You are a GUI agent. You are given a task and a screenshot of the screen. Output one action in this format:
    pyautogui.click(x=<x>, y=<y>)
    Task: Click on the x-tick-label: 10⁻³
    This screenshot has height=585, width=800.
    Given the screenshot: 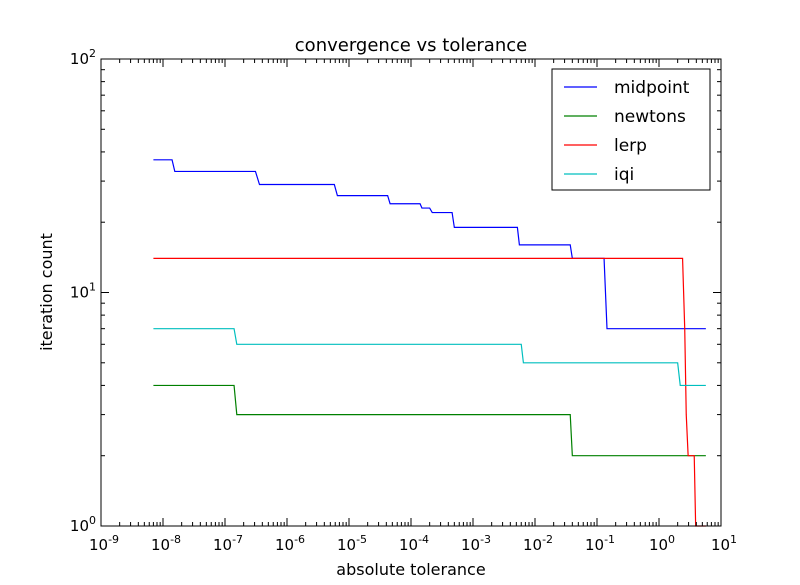 What is the action you would take?
    pyautogui.click(x=476, y=543)
    